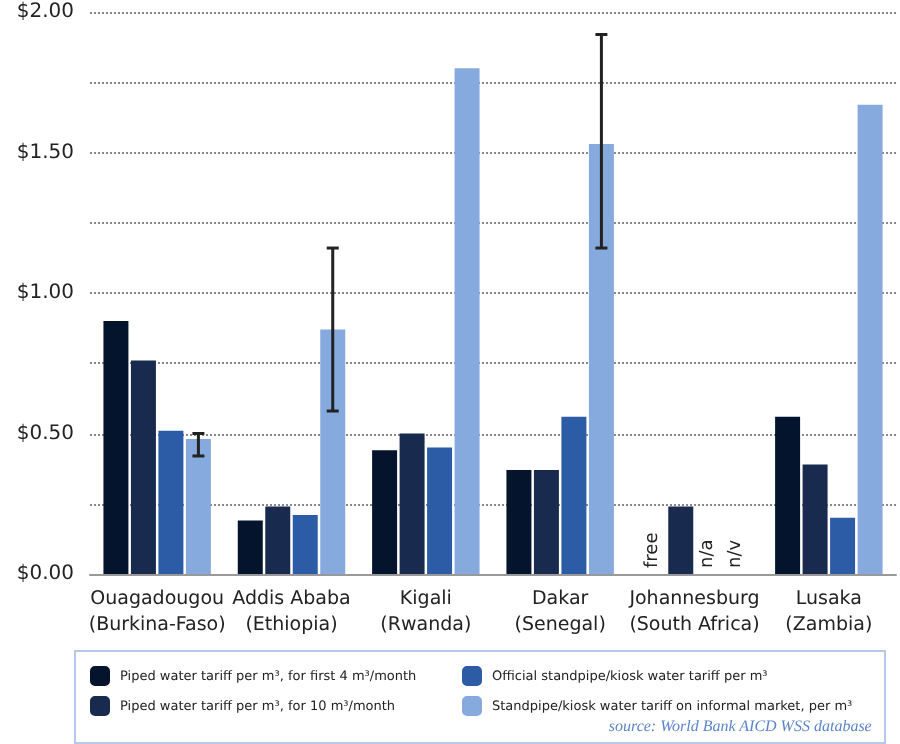 The image size is (900, 744). I want to click on source-note: source: World Bank AICD WSS database, so click(740, 726).